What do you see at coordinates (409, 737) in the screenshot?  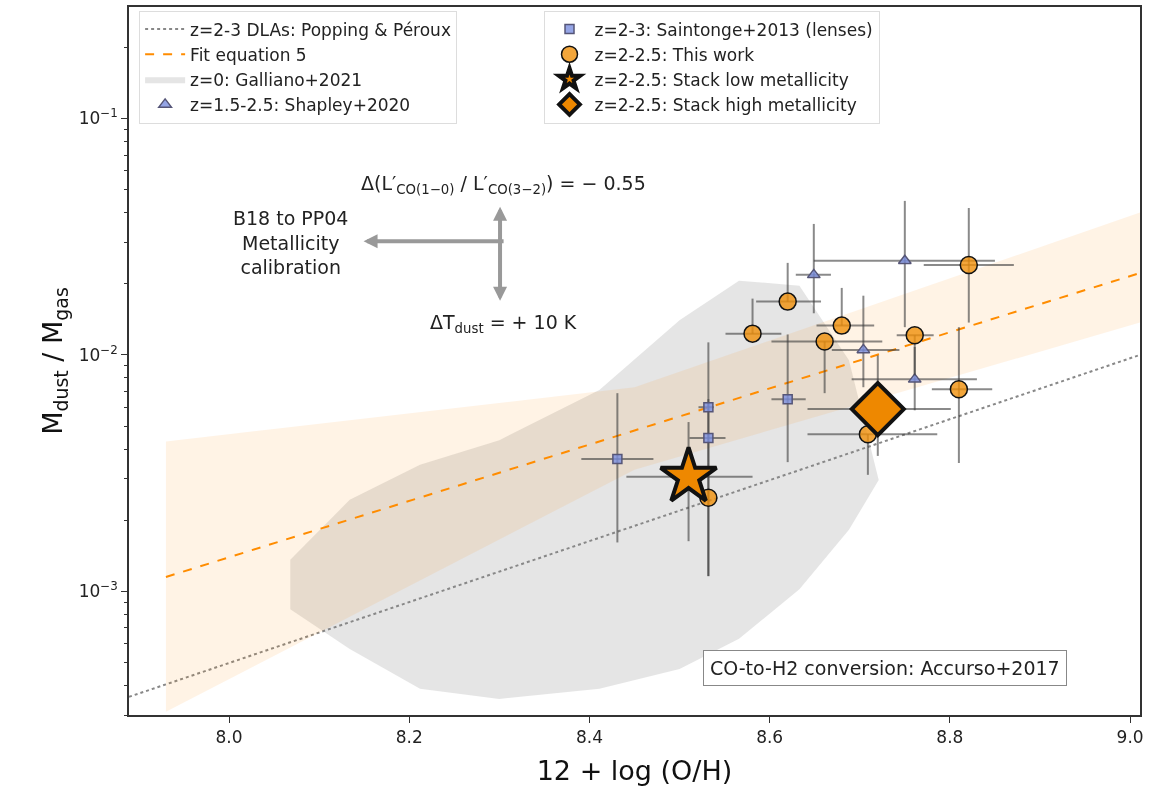 I see `x-tick-label: 8.2` at bounding box center [409, 737].